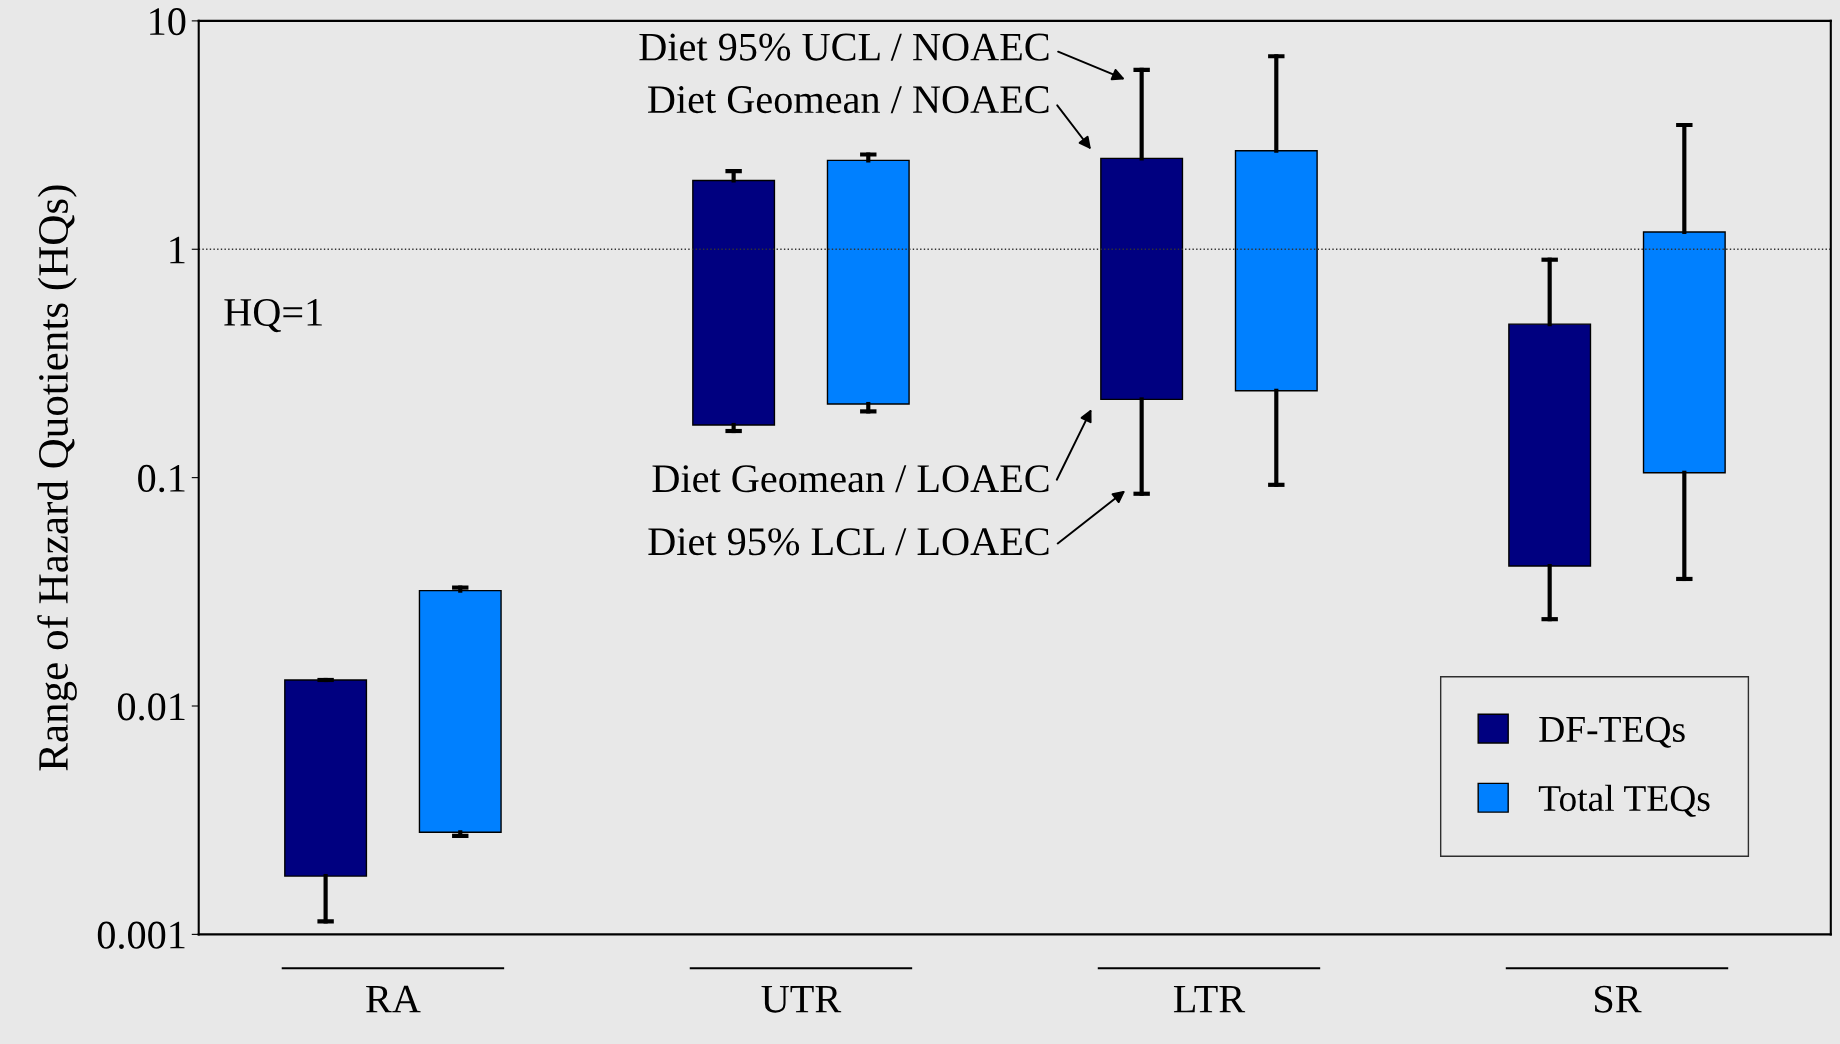 Image resolution: width=1840 pixels, height=1044 pixels. What do you see at coordinates (848, 542) in the screenshot?
I see `annotation: Diet 95% LCL / LOAEC` at bounding box center [848, 542].